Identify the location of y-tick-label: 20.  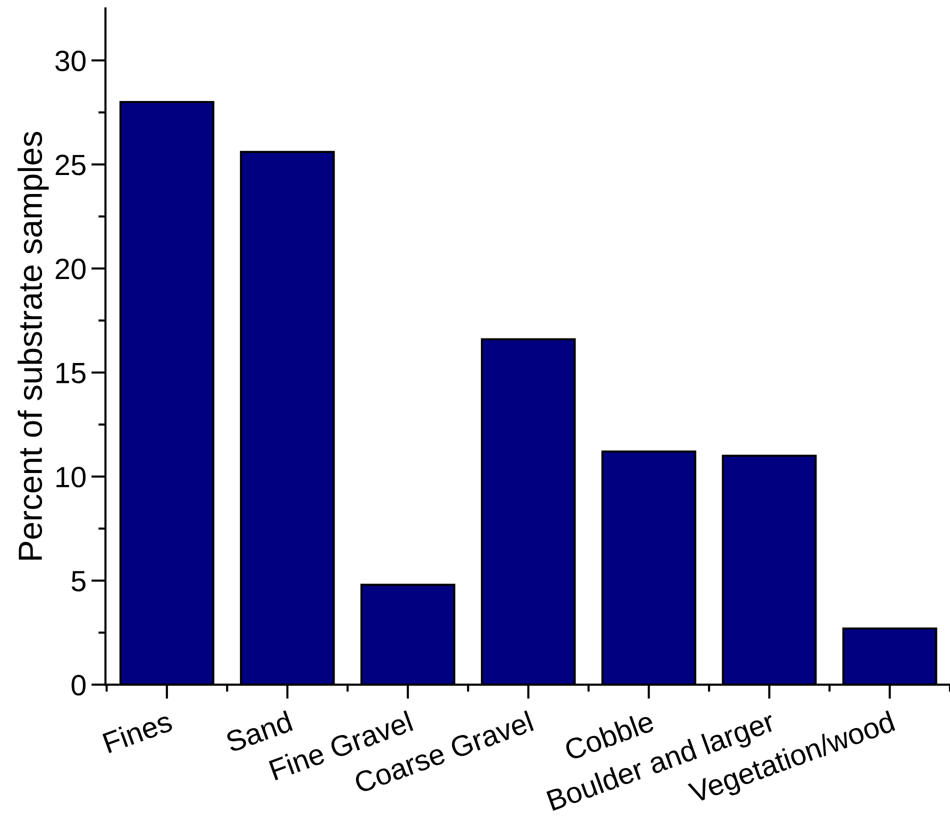
(71, 269).